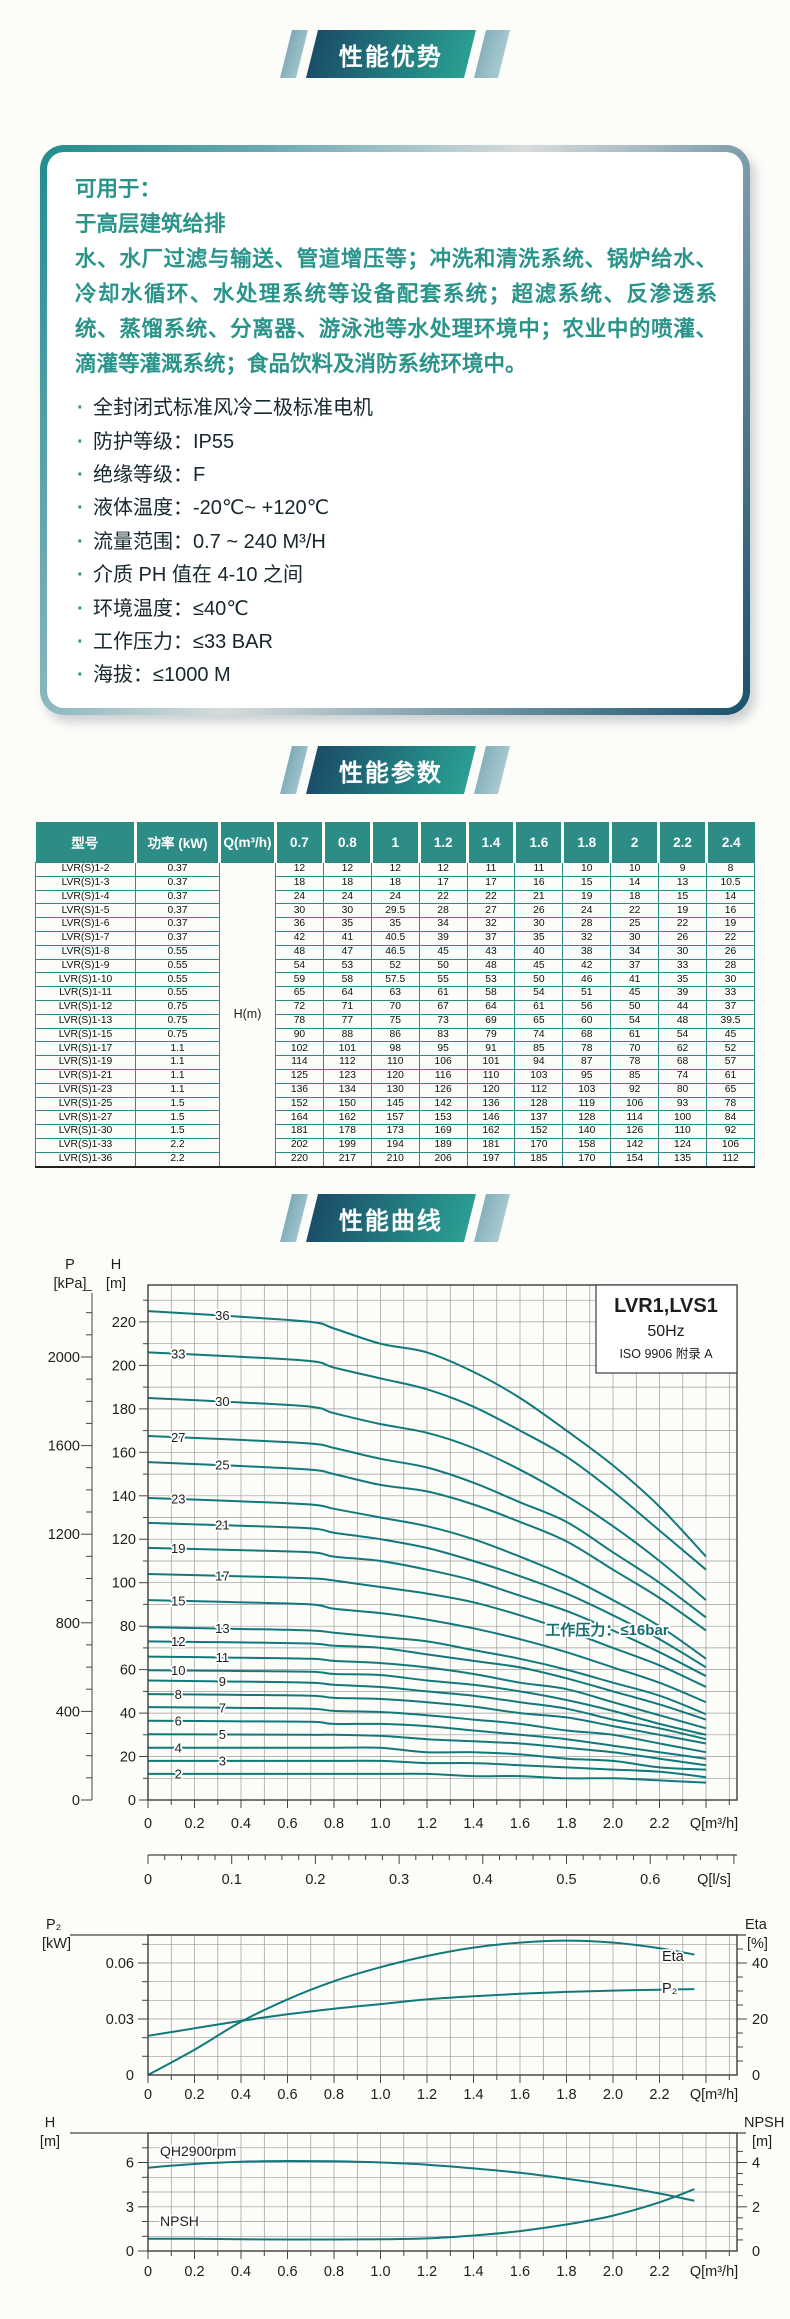 Image resolution: width=790 pixels, height=2319 pixels. What do you see at coordinates (85, 966) in the screenshot?
I see `model-cell: LVR(S)1-9` at bounding box center [85, 966].